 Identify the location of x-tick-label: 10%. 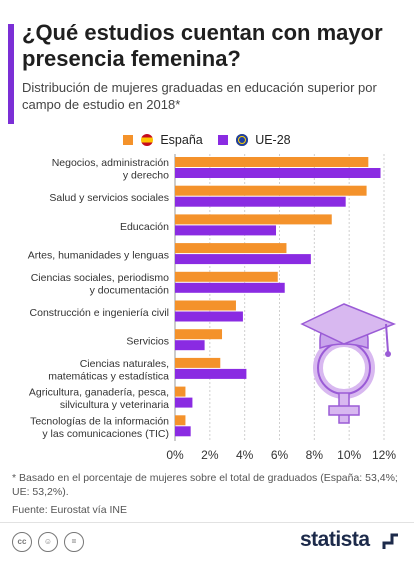
(349, 455).